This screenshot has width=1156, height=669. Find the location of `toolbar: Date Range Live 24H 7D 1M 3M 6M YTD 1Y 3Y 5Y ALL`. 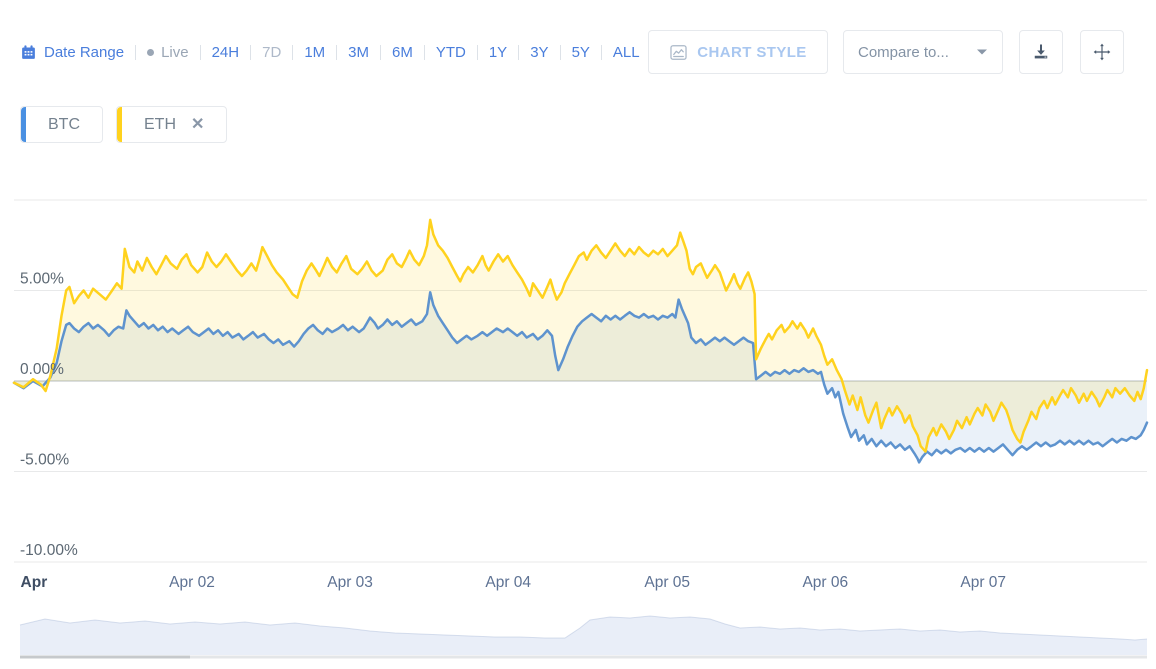

toolbar: Date Range Live 24H 7D 1M 3M 6M YTD 1Y 3Y 5Y ALL is located at coordinates (330, 52).